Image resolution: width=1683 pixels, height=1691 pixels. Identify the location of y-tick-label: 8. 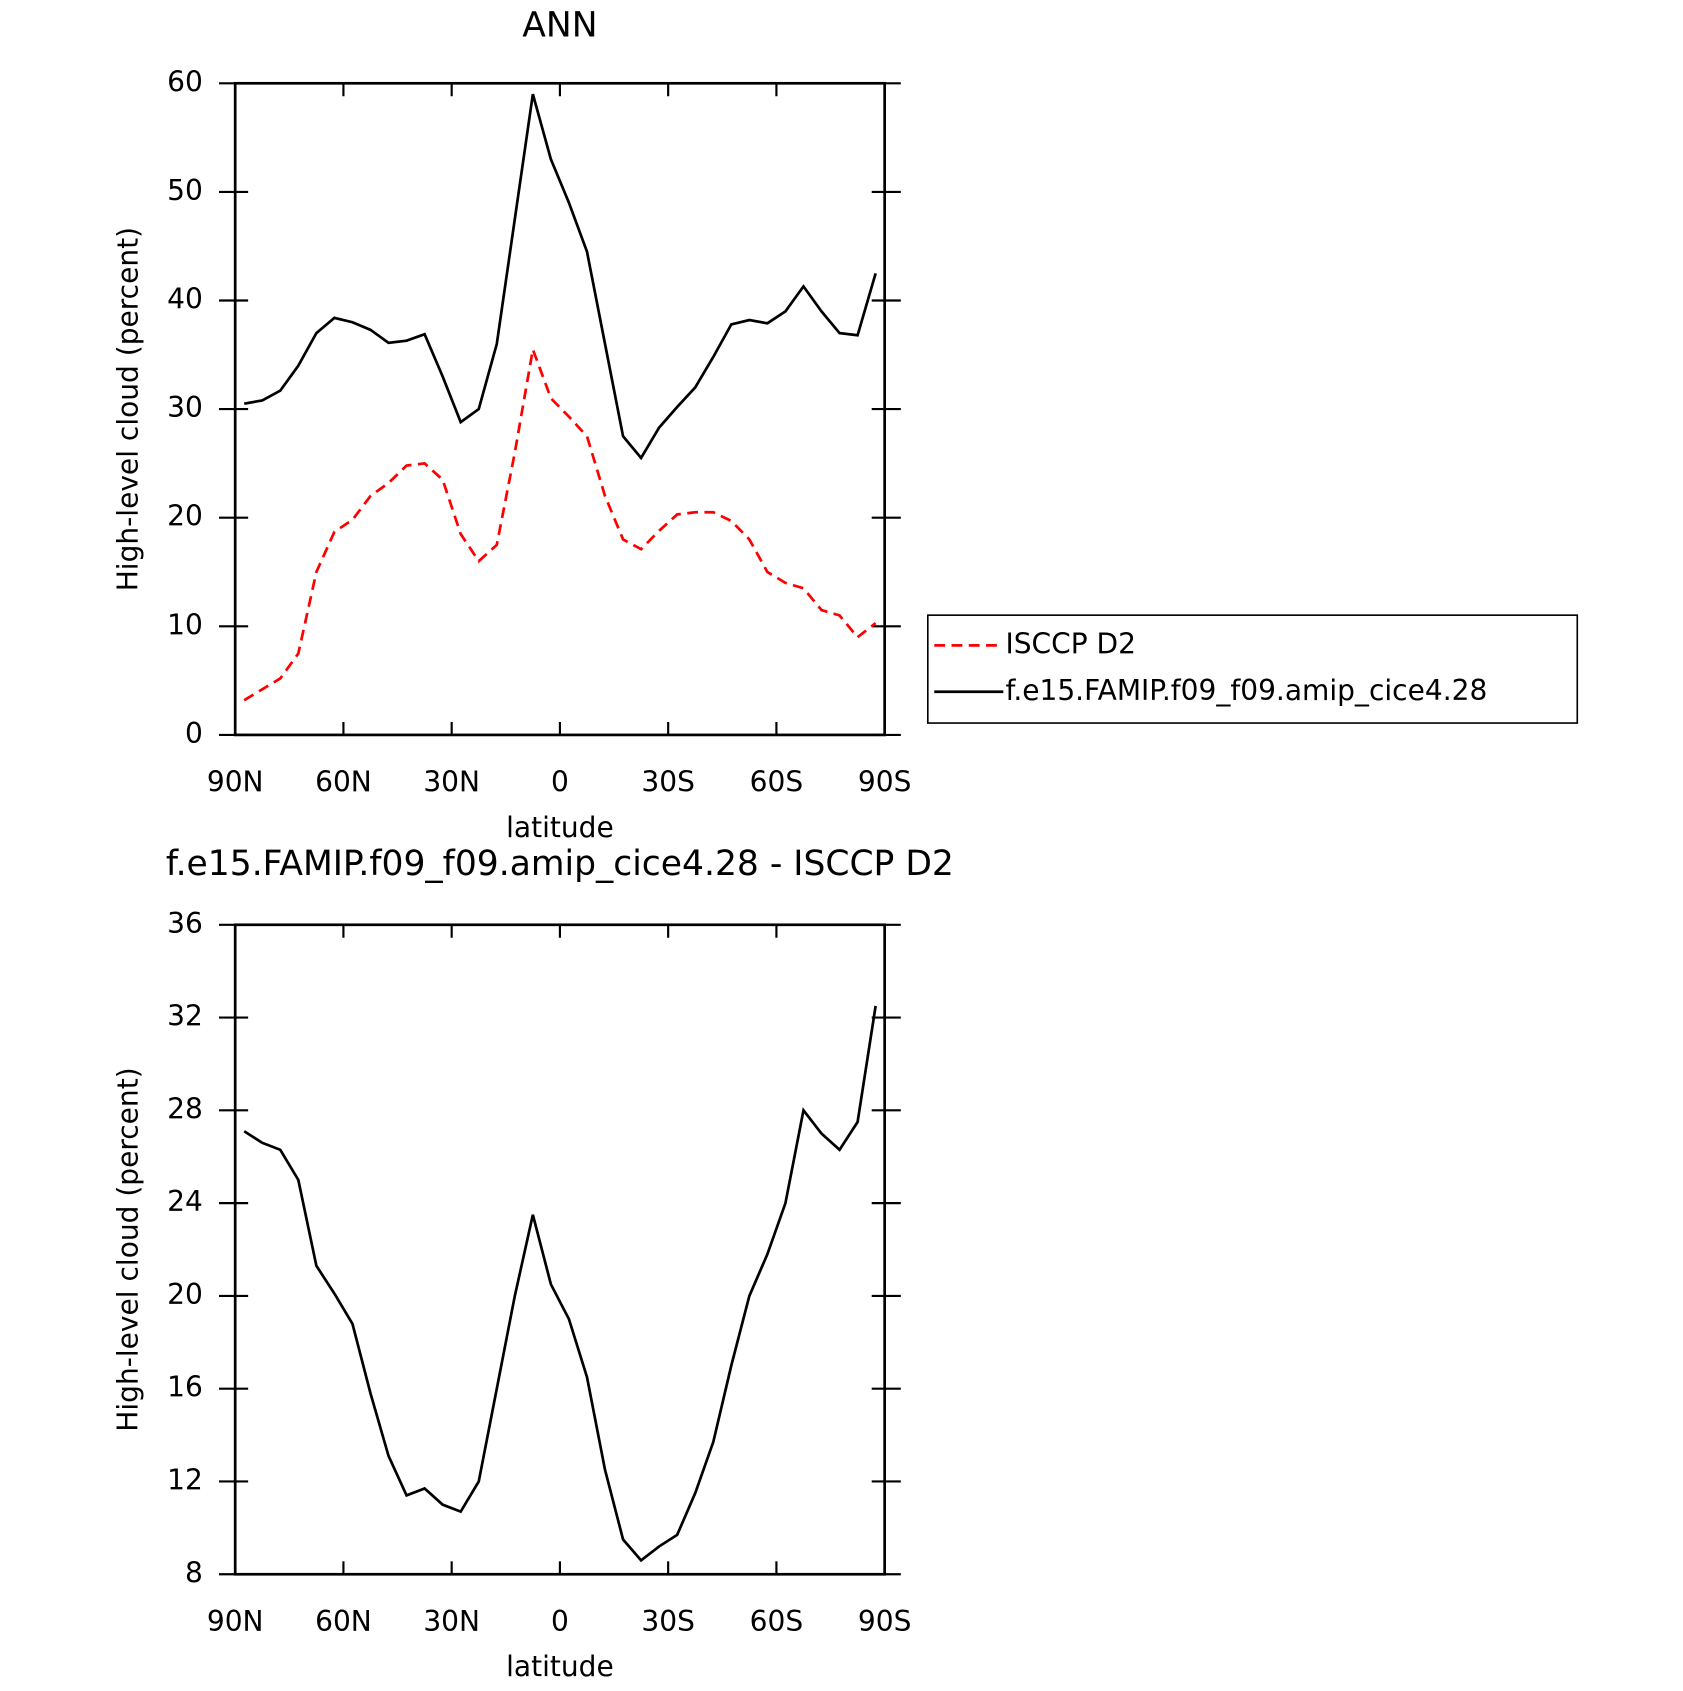
(194, 1572).